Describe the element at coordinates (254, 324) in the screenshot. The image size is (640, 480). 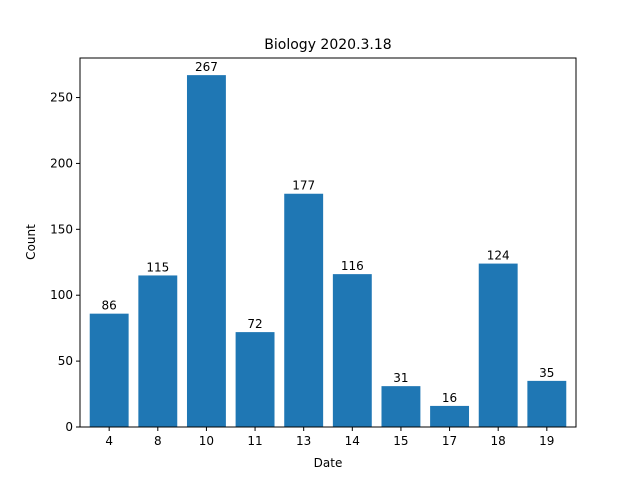
I see `bar-value-label: 72` at that location.